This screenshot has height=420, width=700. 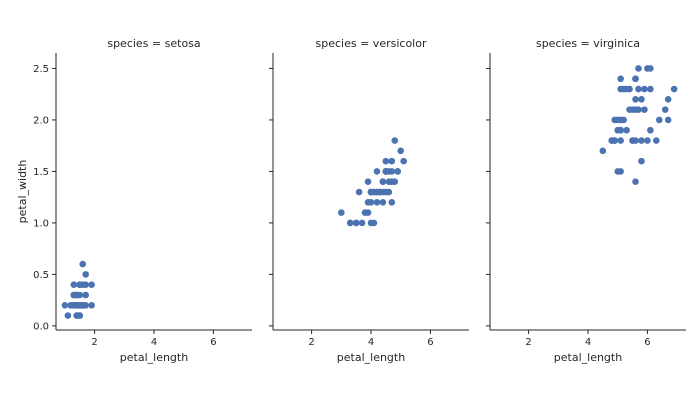 I want to click on y-axis-label: petal_width, so click(x=22, y=192).